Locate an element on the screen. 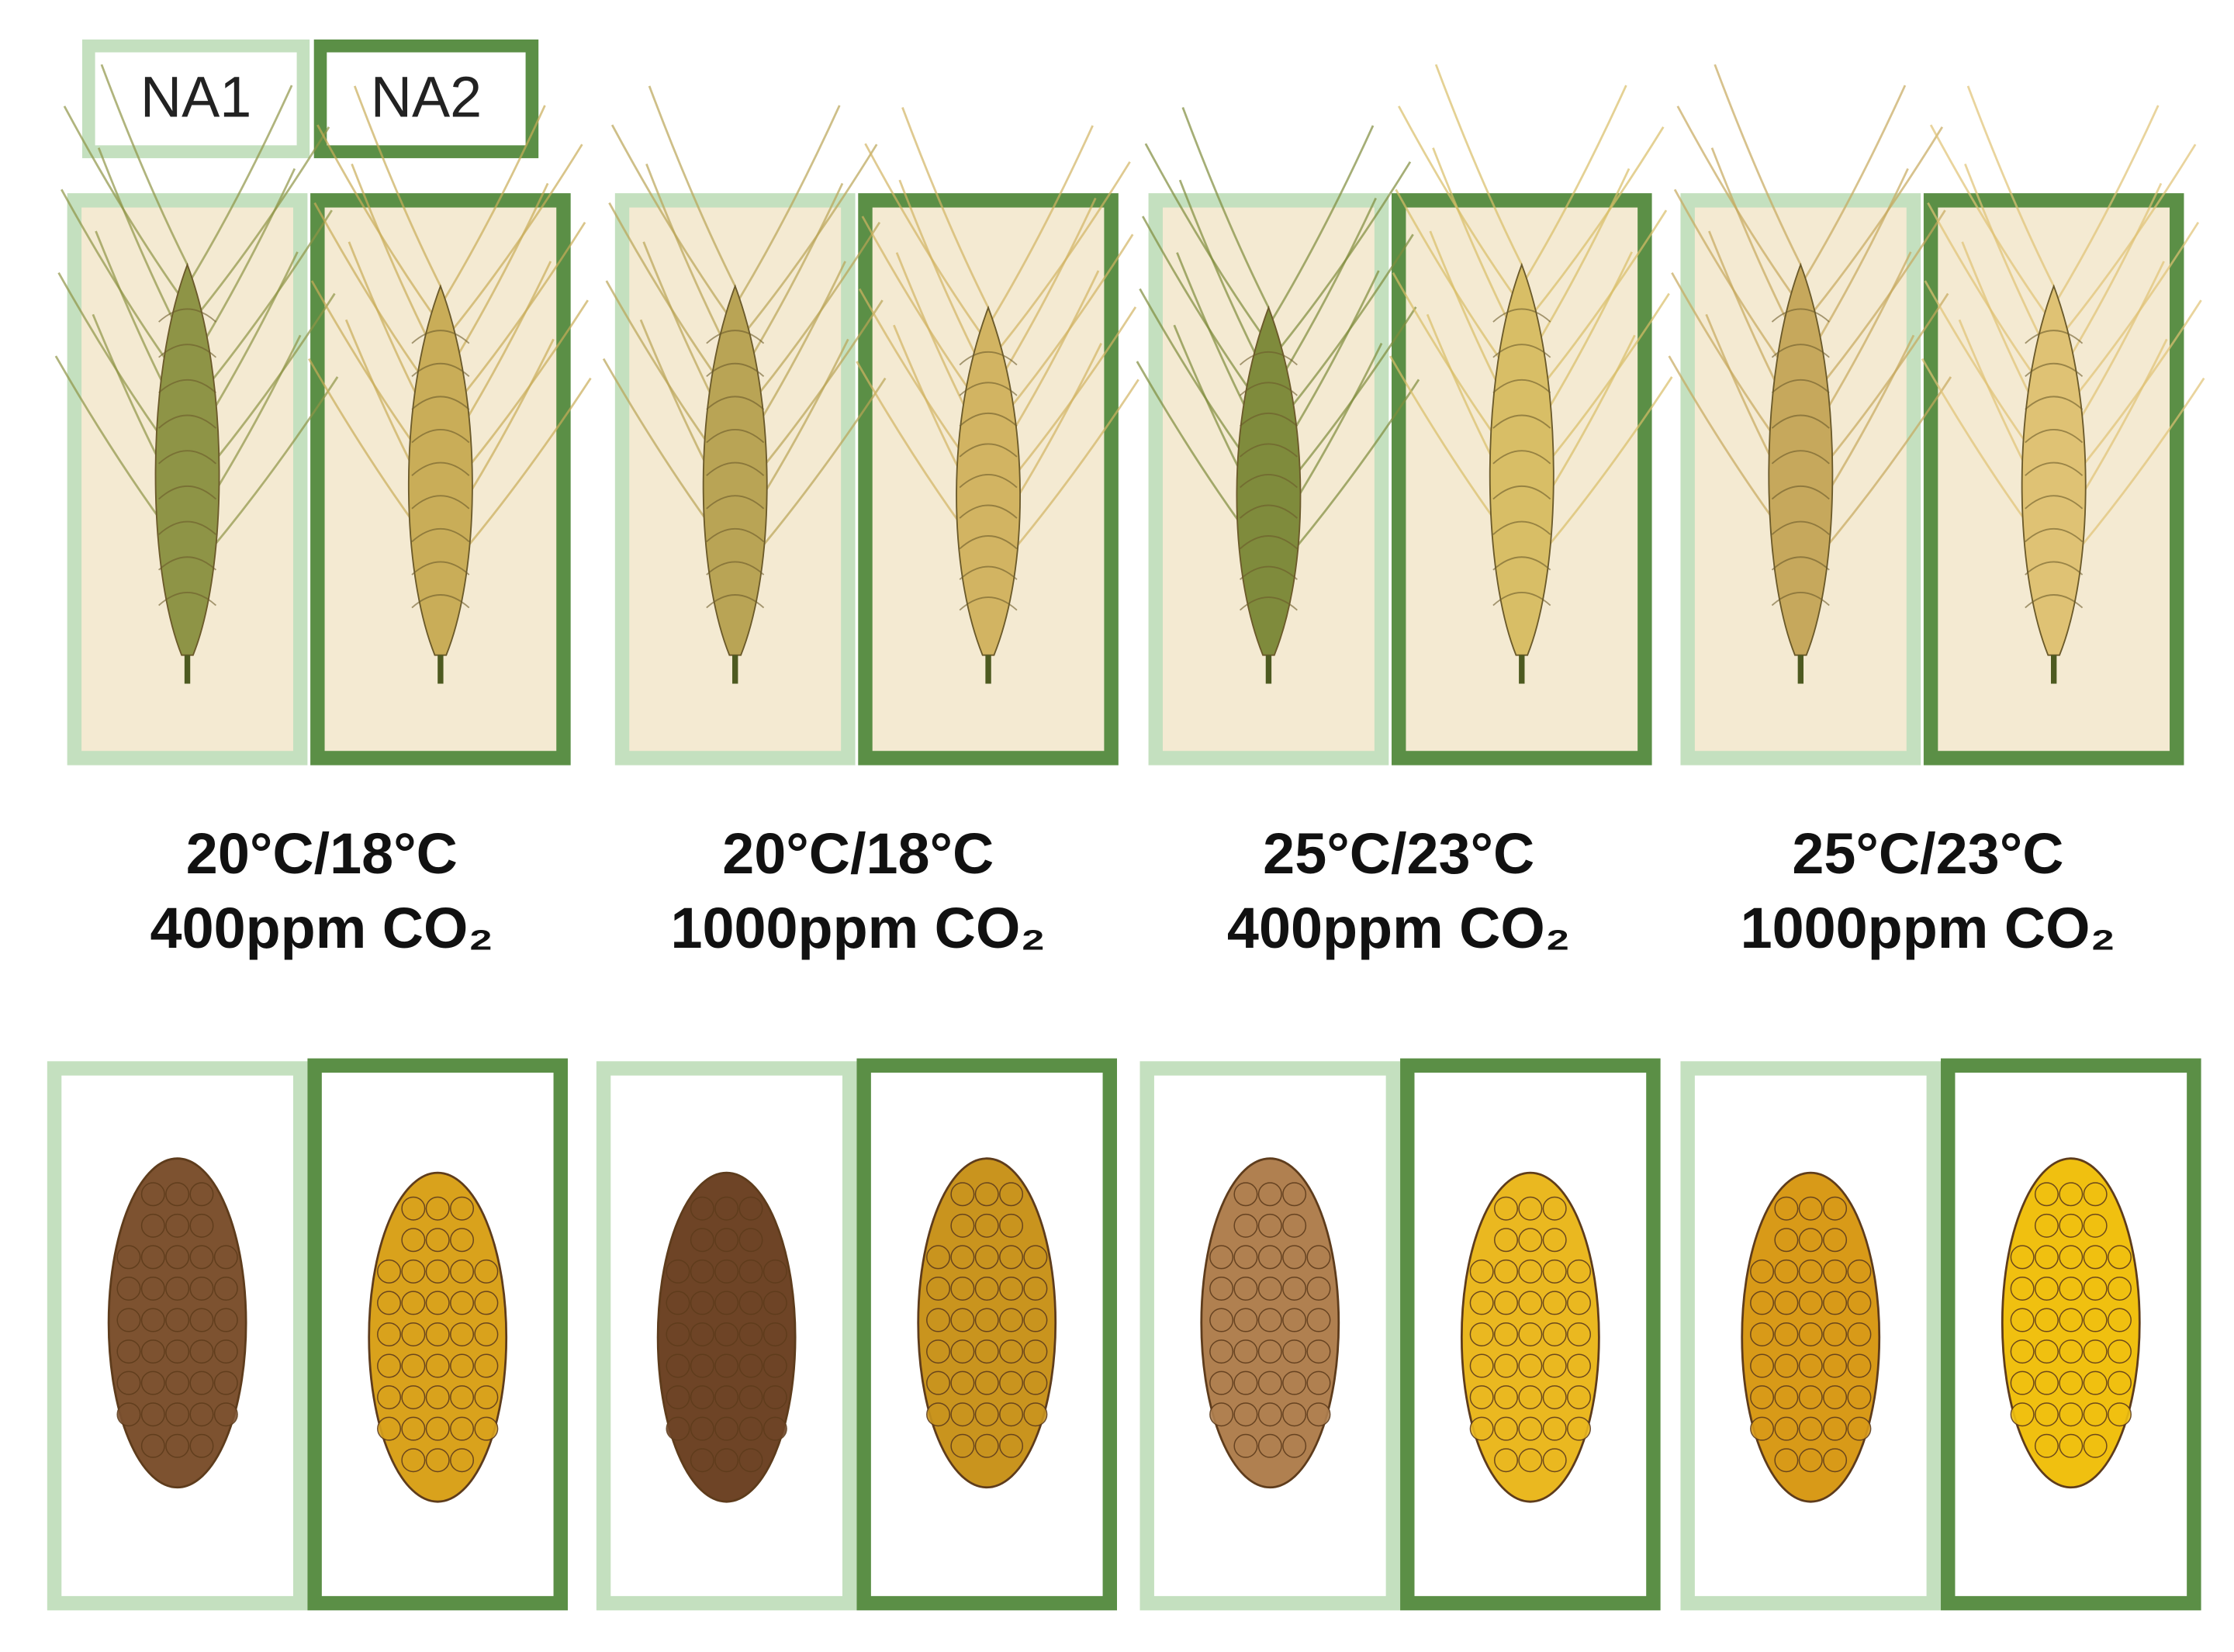  legend-label: NA1 is located at coordinates (195, 97).